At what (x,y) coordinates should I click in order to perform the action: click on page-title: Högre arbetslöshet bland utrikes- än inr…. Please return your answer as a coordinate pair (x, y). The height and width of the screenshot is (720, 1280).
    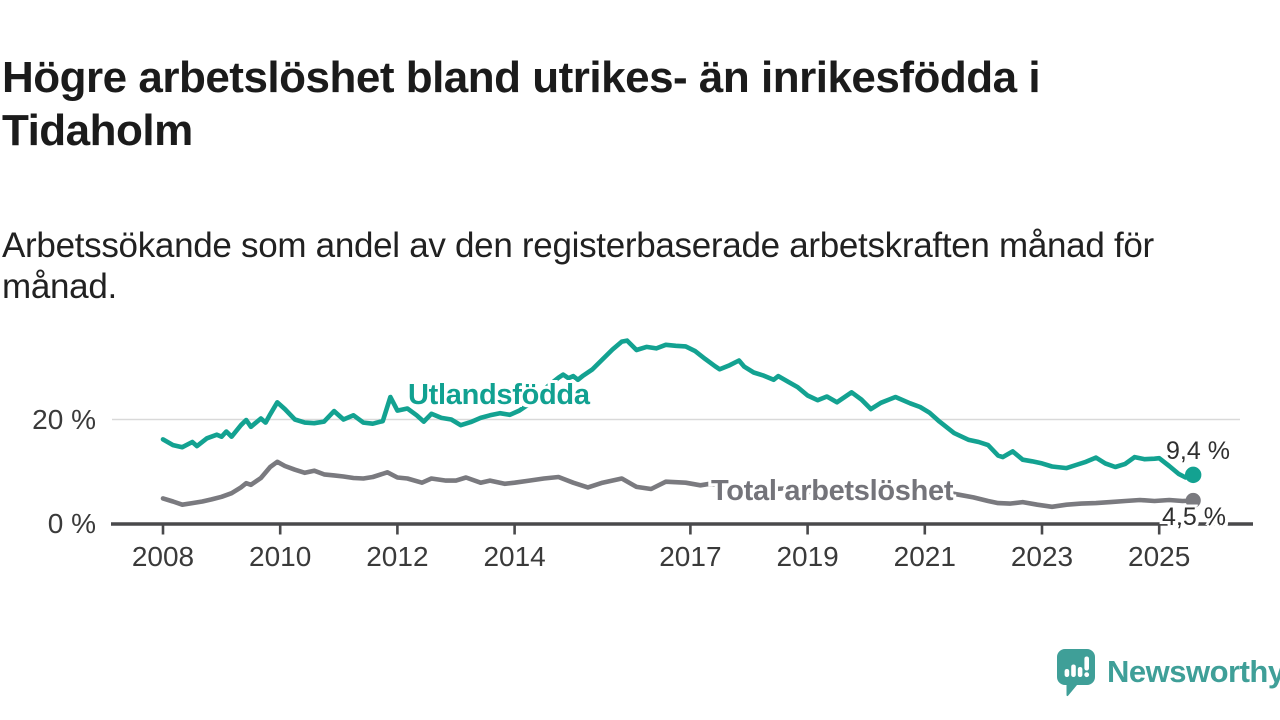
    Looking at the image, I should click on (521, 104).